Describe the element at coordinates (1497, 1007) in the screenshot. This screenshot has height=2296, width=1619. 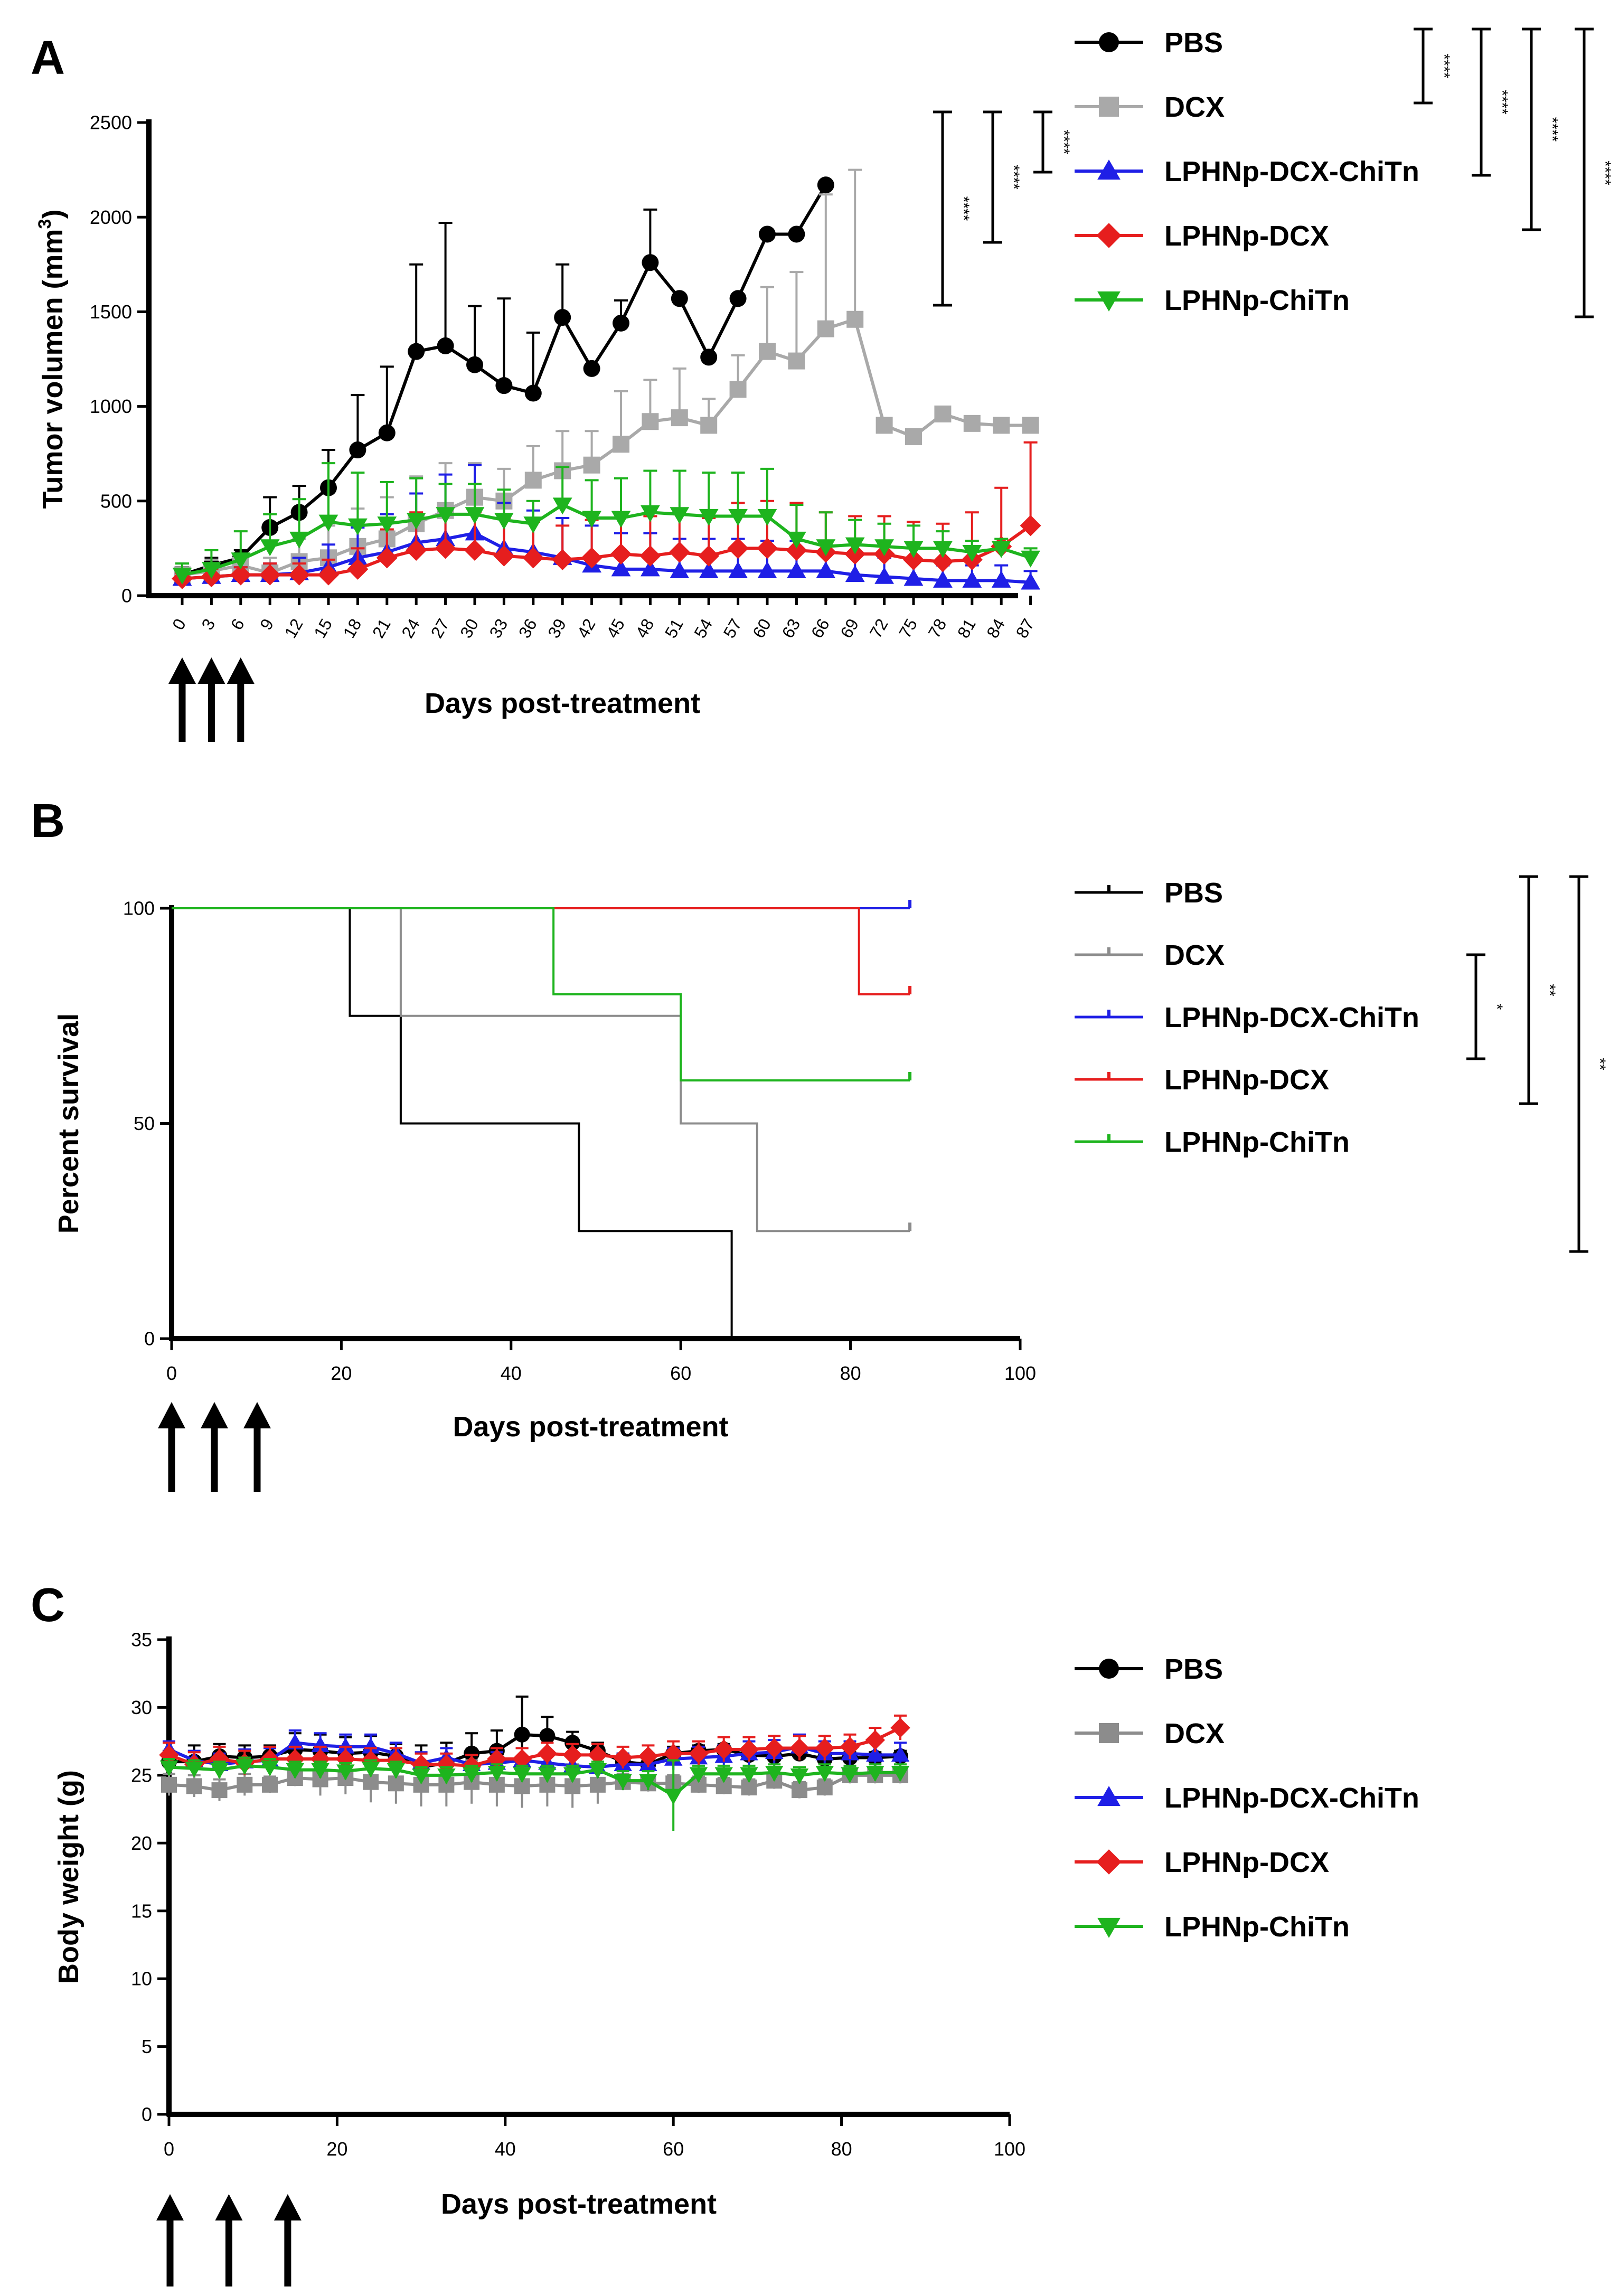
I see `significance-label: *` at that location.